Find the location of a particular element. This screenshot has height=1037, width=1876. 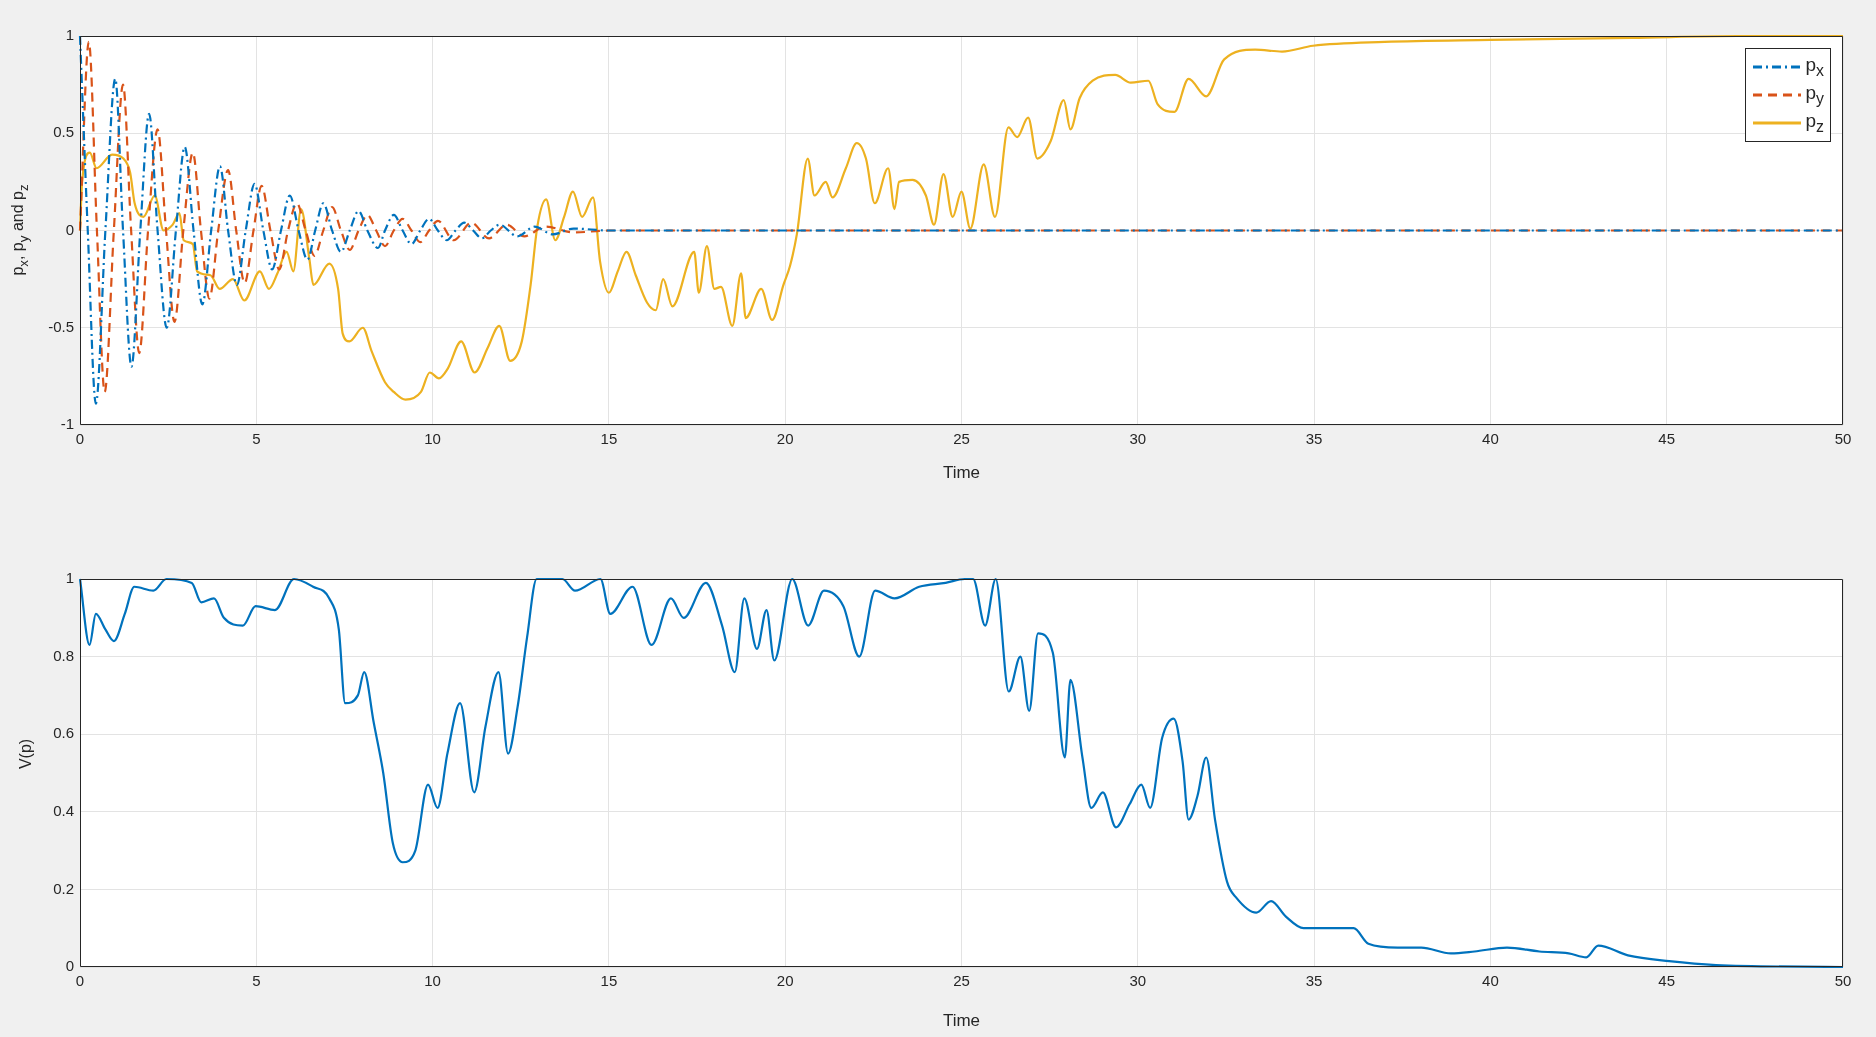

y-axis-title: V(p) is located at coordinates (26, 754).